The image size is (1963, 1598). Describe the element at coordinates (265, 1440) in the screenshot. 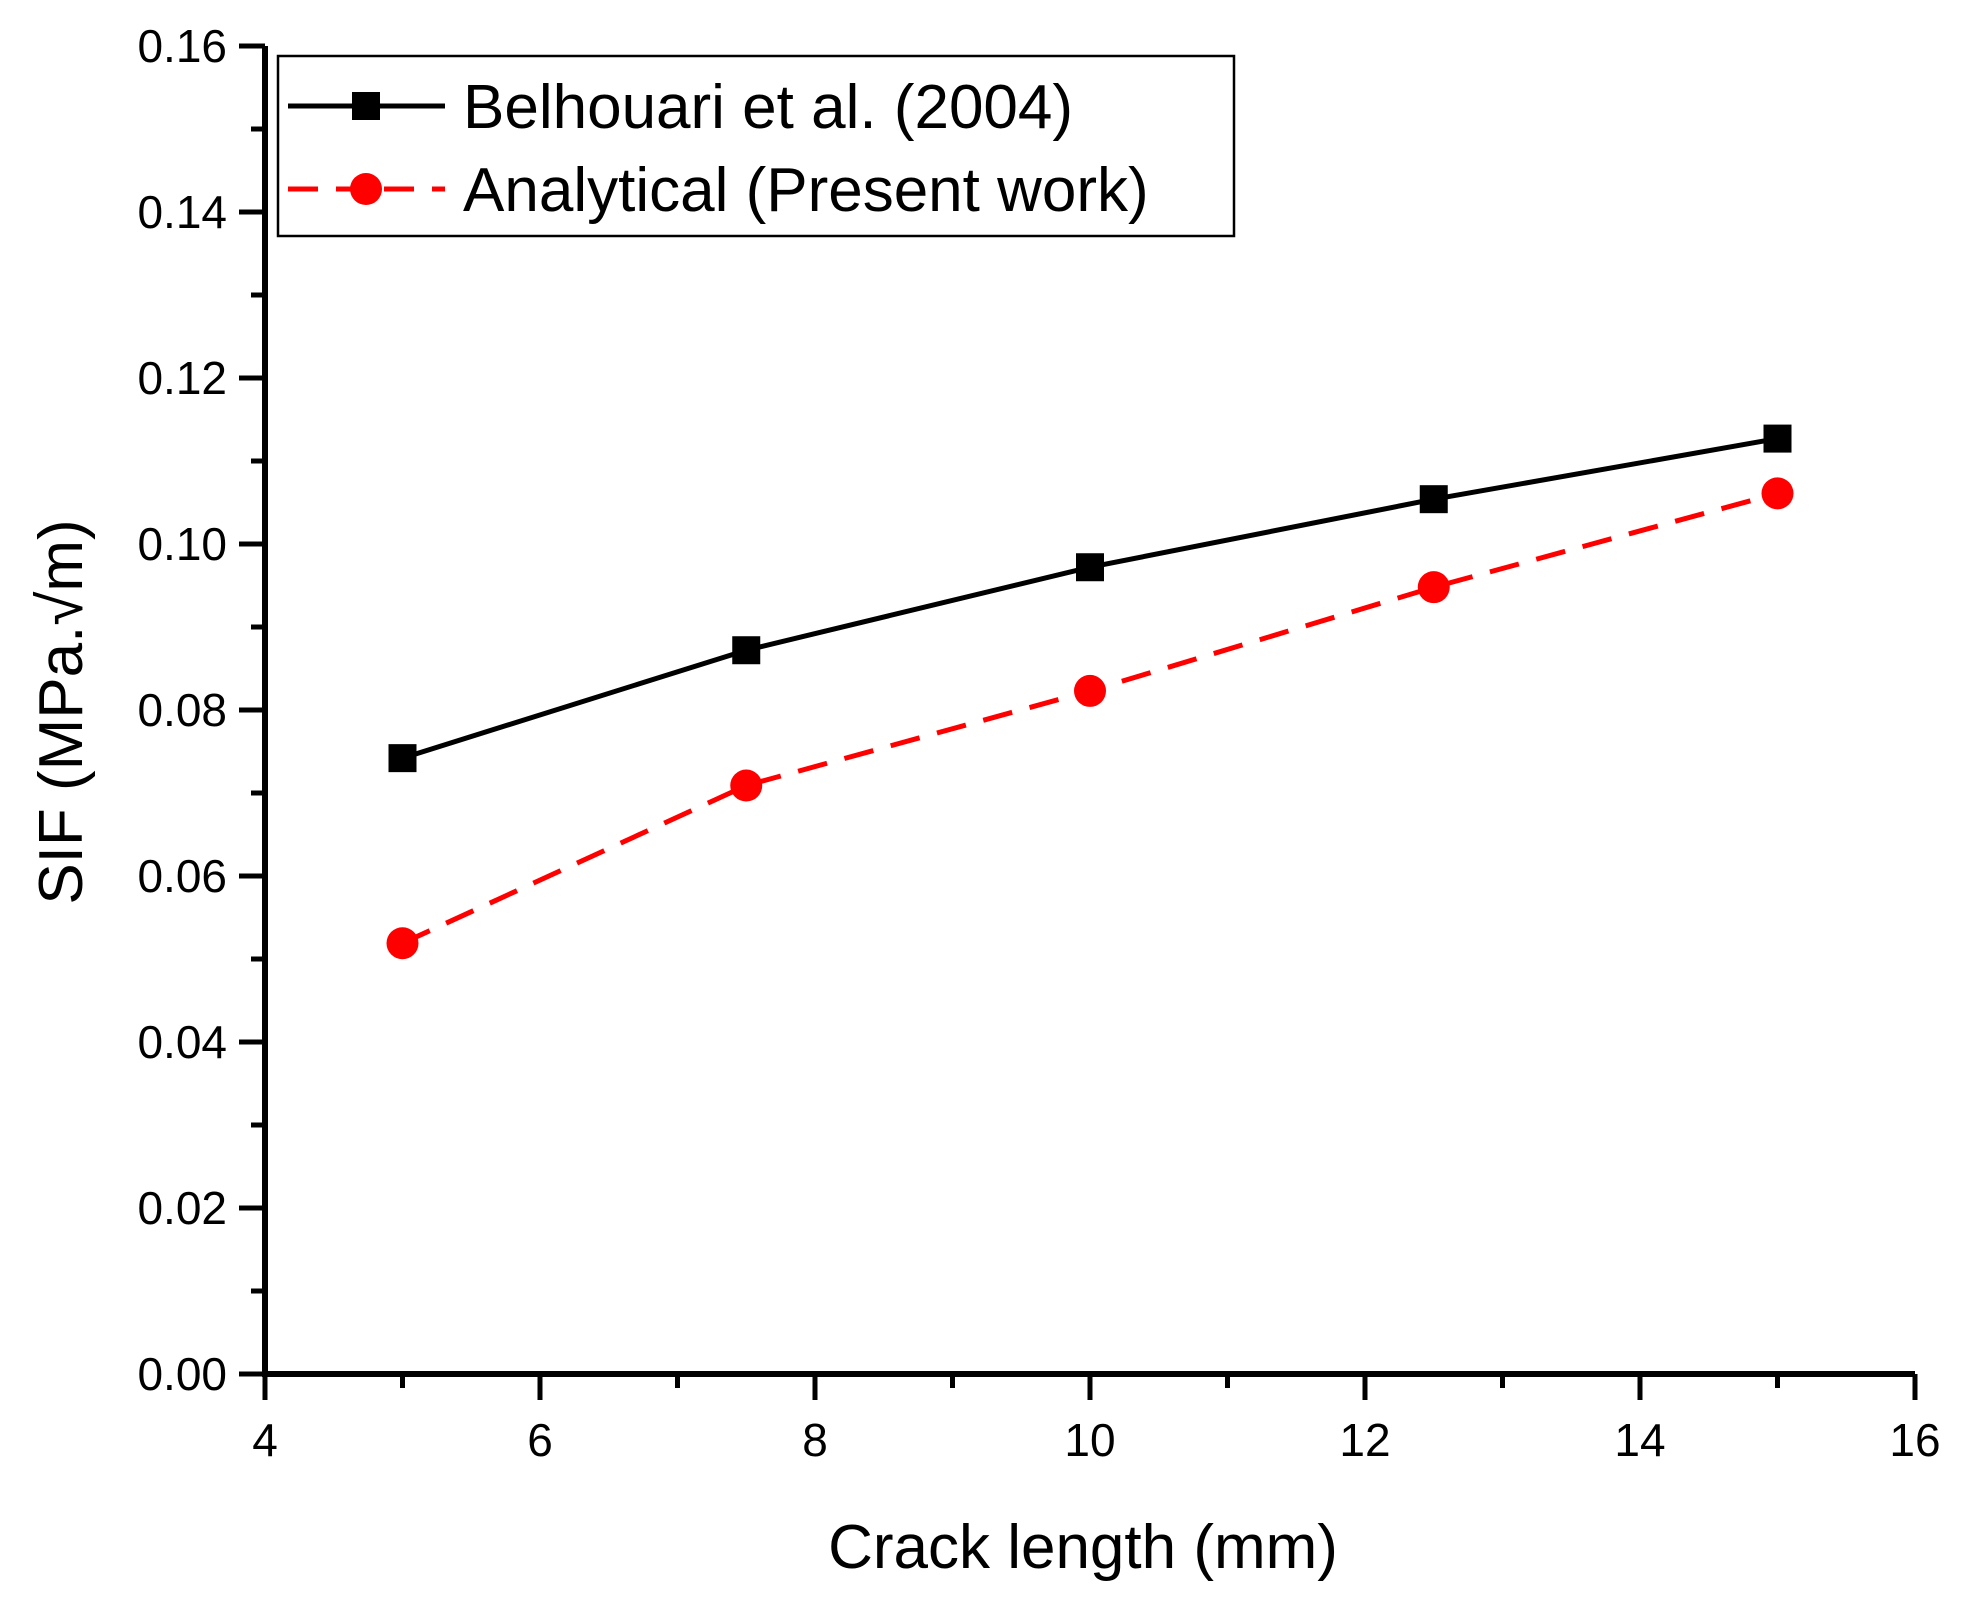

I see `x-tick-label: 4` at that location.